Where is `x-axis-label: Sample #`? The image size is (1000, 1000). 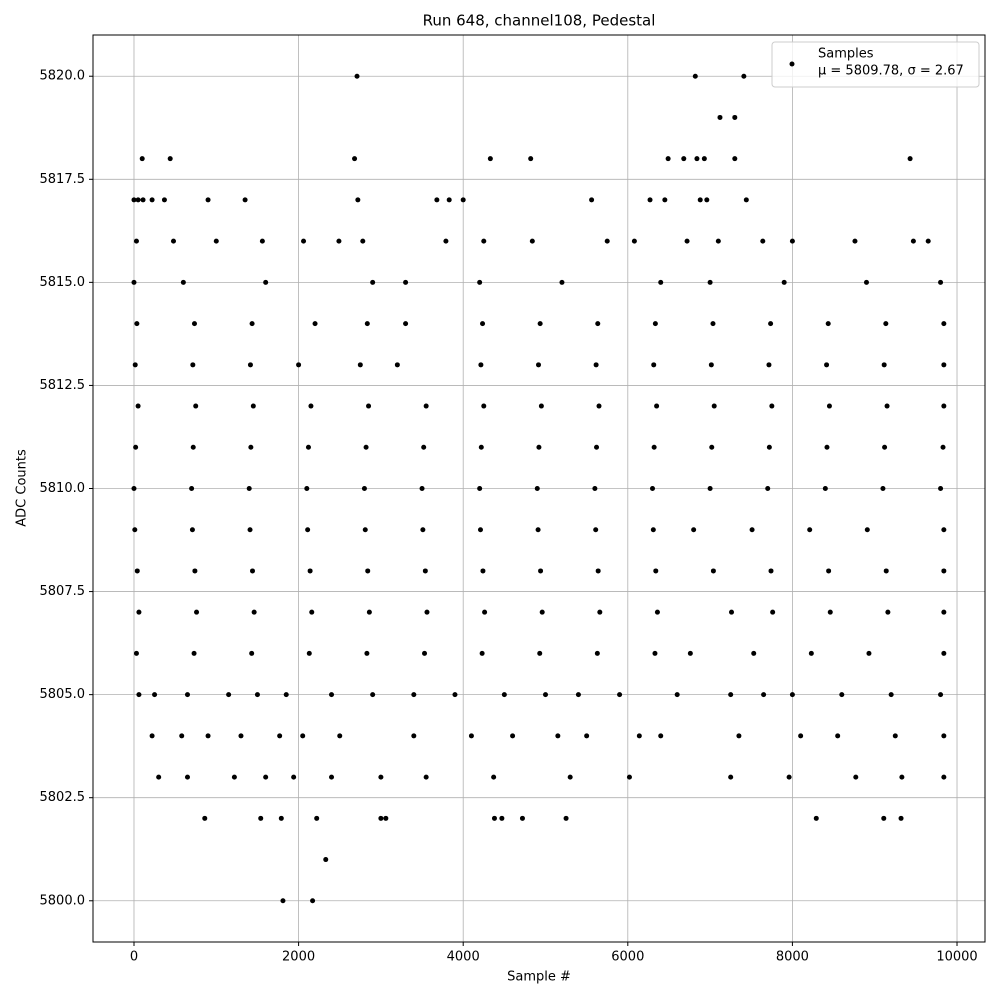 x-axis-label: Sample # is located at coordinates (539, 977).